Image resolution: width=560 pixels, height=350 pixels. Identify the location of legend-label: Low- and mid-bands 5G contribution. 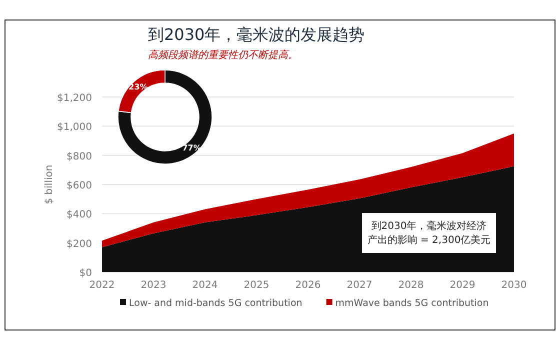
(215, 303).